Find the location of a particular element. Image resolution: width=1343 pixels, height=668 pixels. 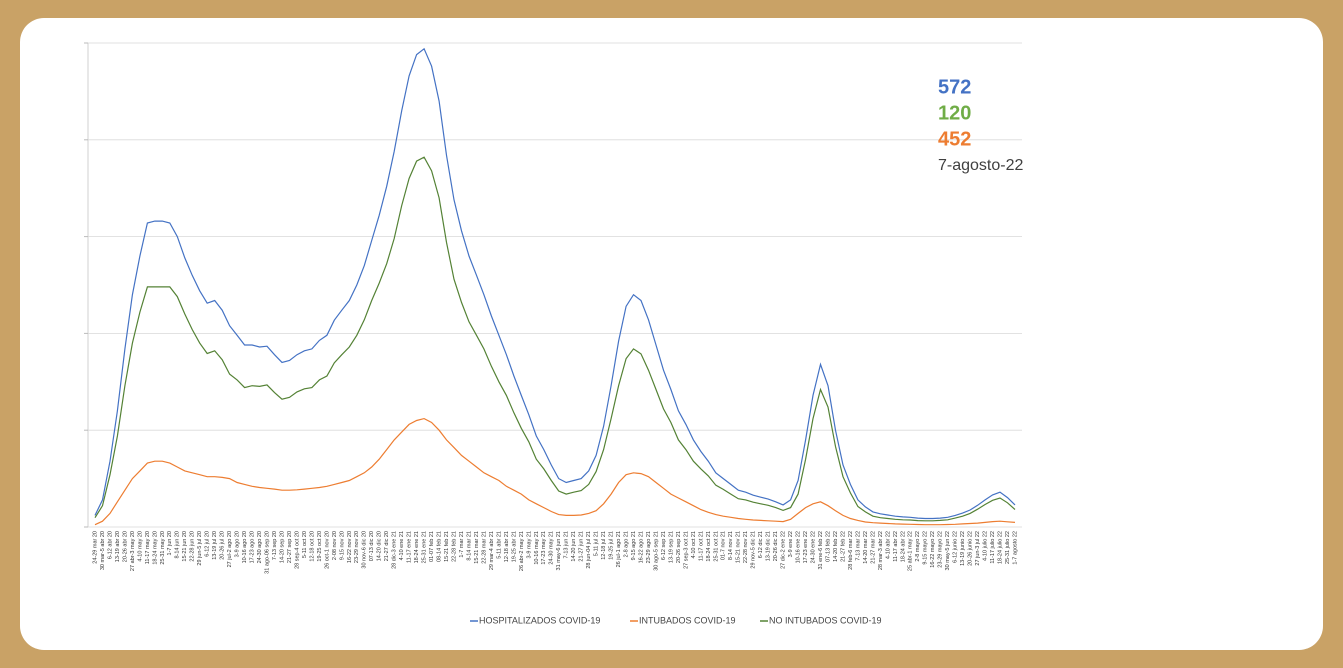

x-tick-label: 8-14 mar 21 is located at coordinates (469, 546).